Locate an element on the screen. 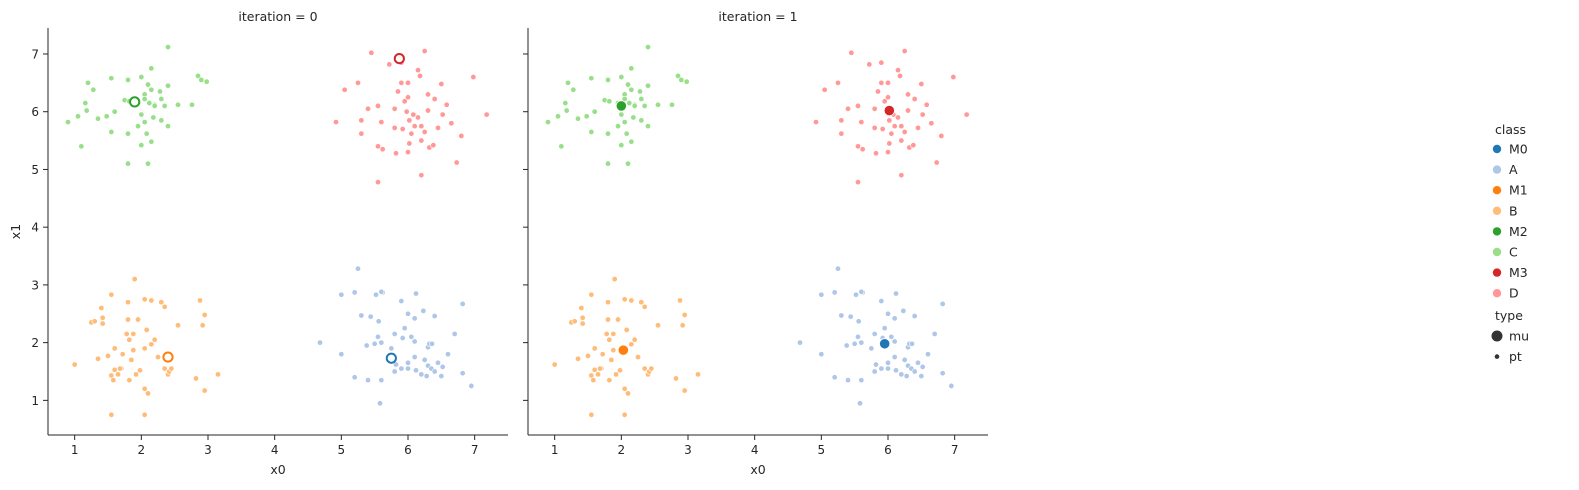 This screenshot has height=490, width=1579. y-tick-label: 6 is located at coordinates (35, 112).